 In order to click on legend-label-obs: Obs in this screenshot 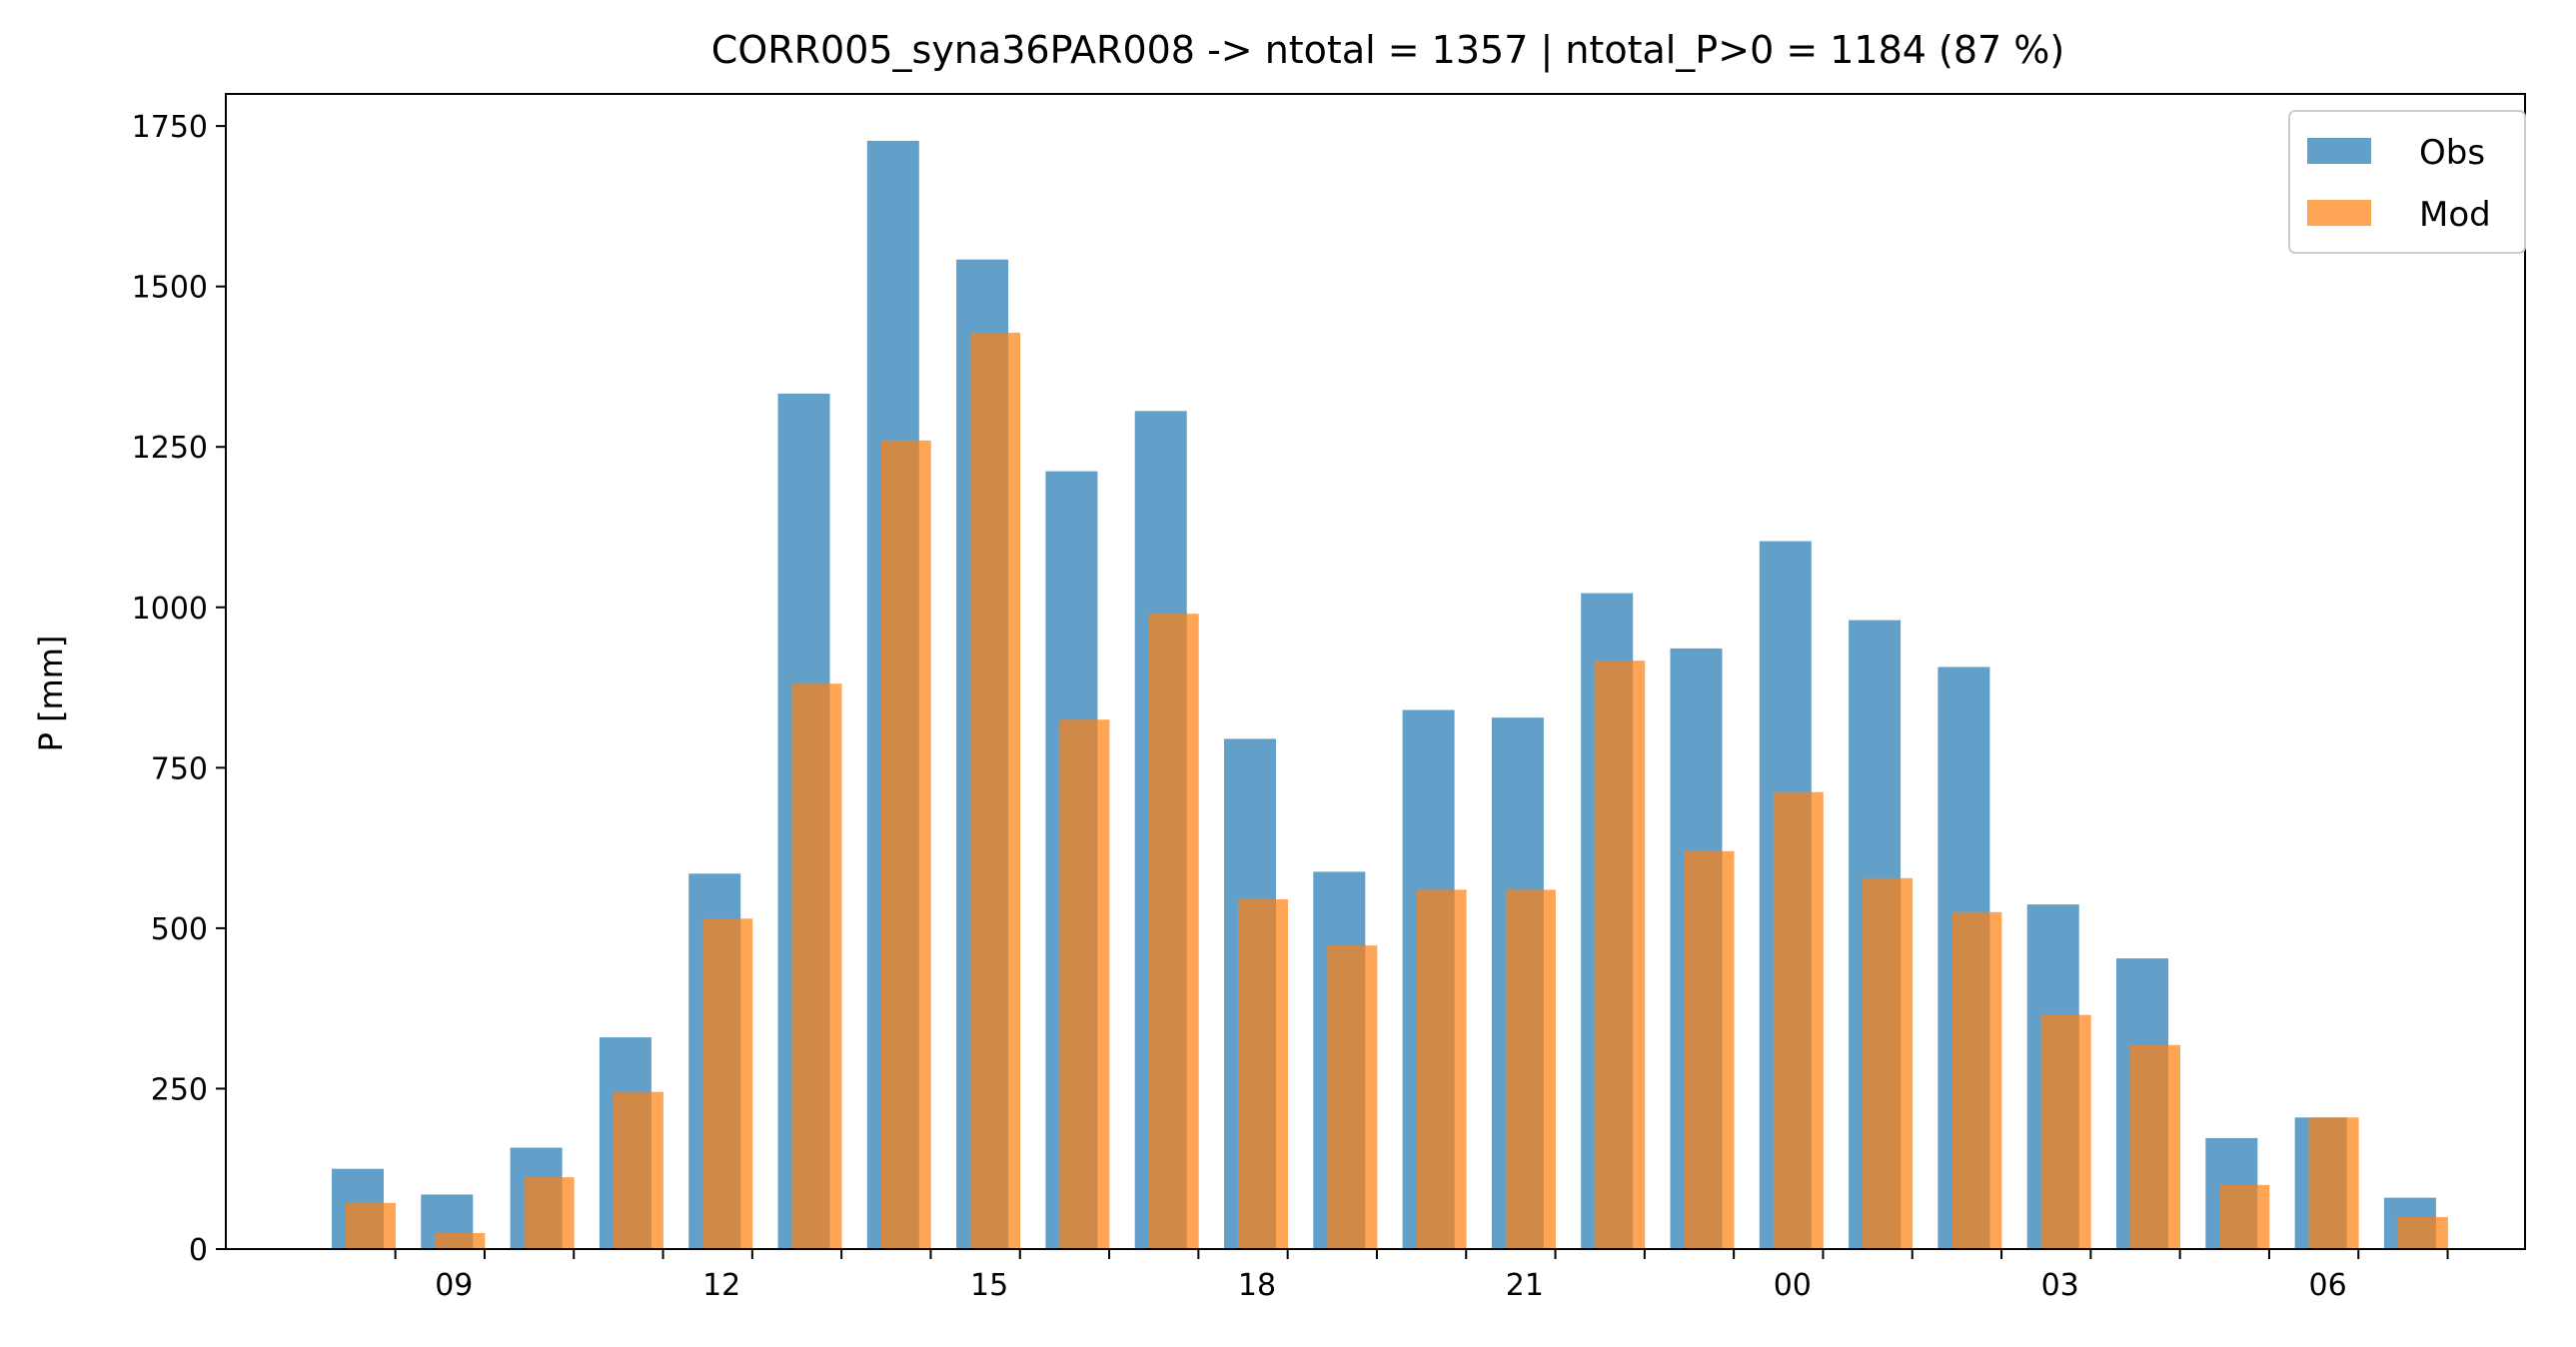, I will do `click(2452, 153)`.